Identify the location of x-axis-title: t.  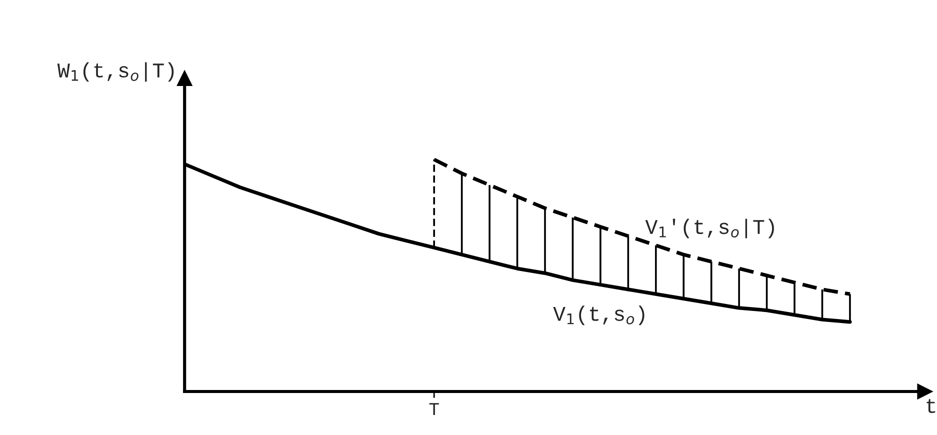
(931, 406).